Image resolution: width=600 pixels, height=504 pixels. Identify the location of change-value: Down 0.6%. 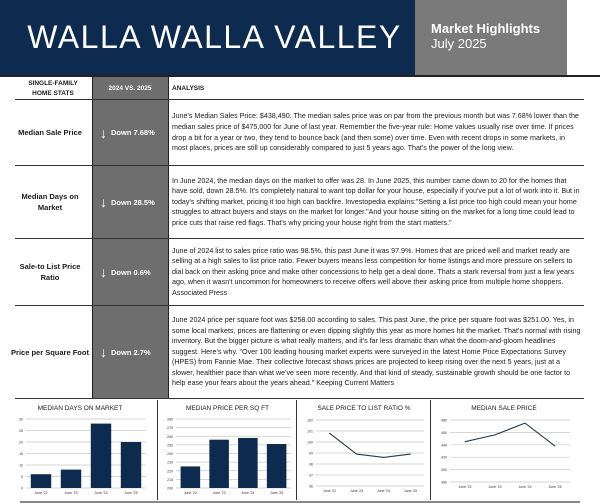
(131, 272).